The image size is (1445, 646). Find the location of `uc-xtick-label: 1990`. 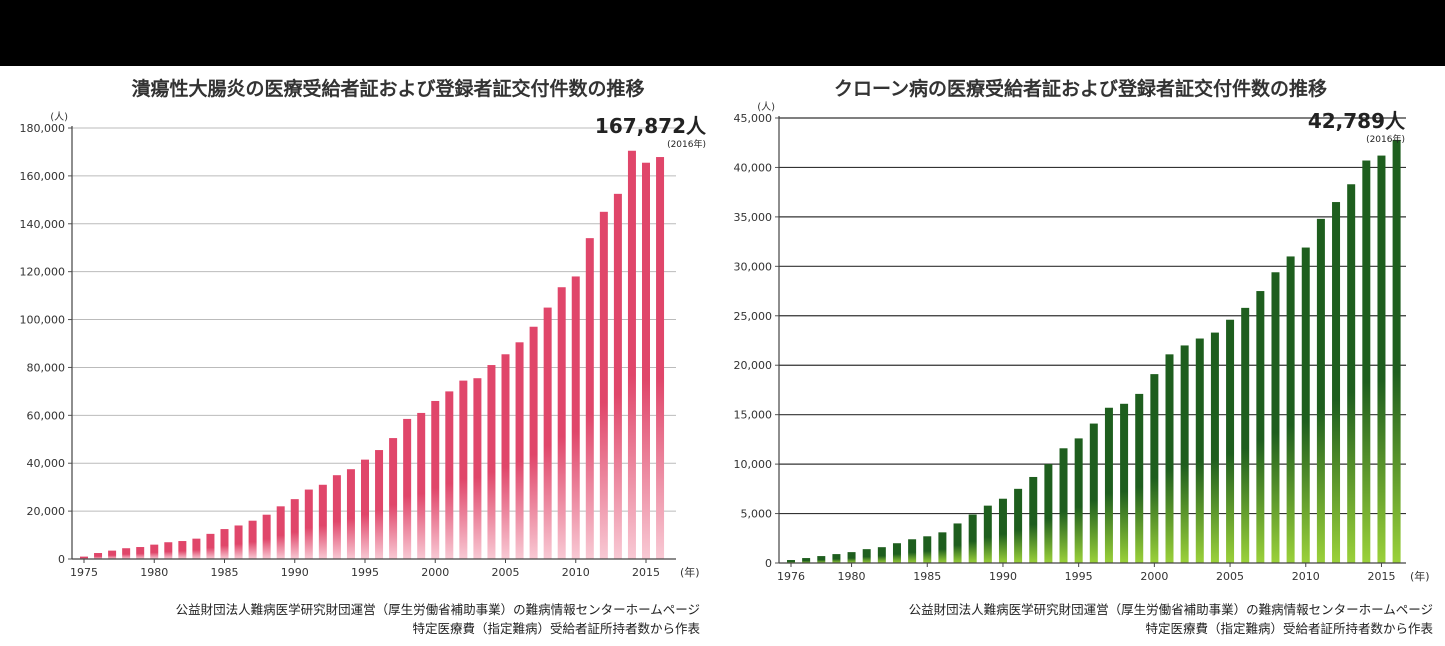

uc-xtick-label: 1990 is located at coordinates (295, 572).